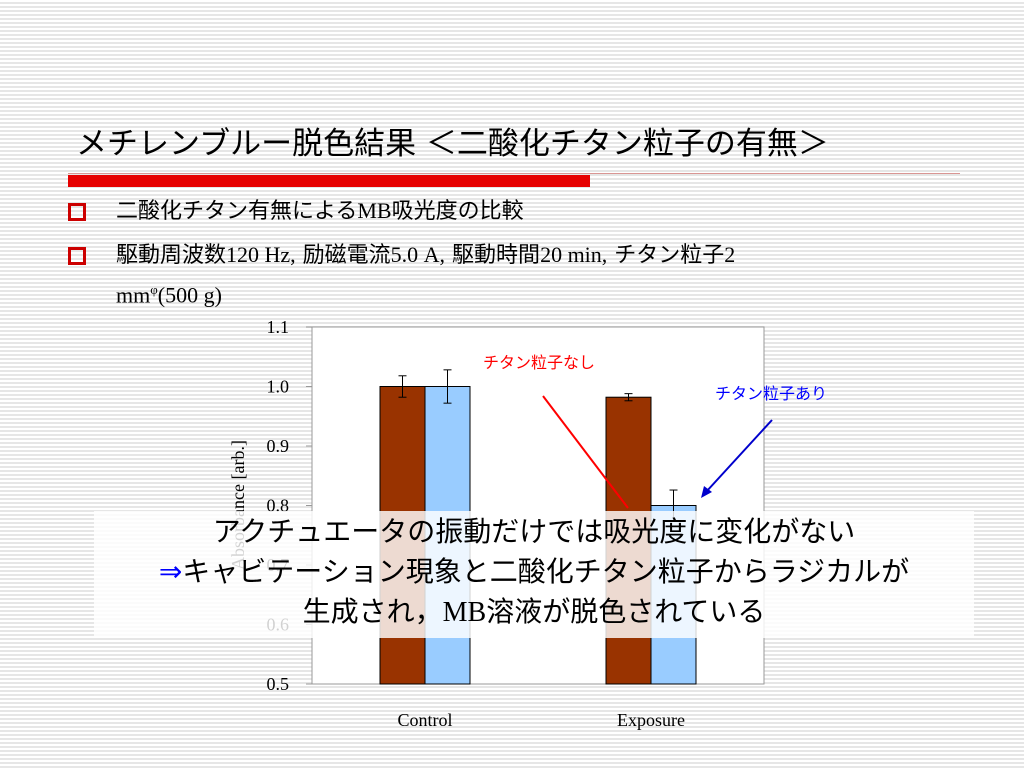  I want to click on annotation-no-titanium: チタン粒子なし, so click(539, 362).